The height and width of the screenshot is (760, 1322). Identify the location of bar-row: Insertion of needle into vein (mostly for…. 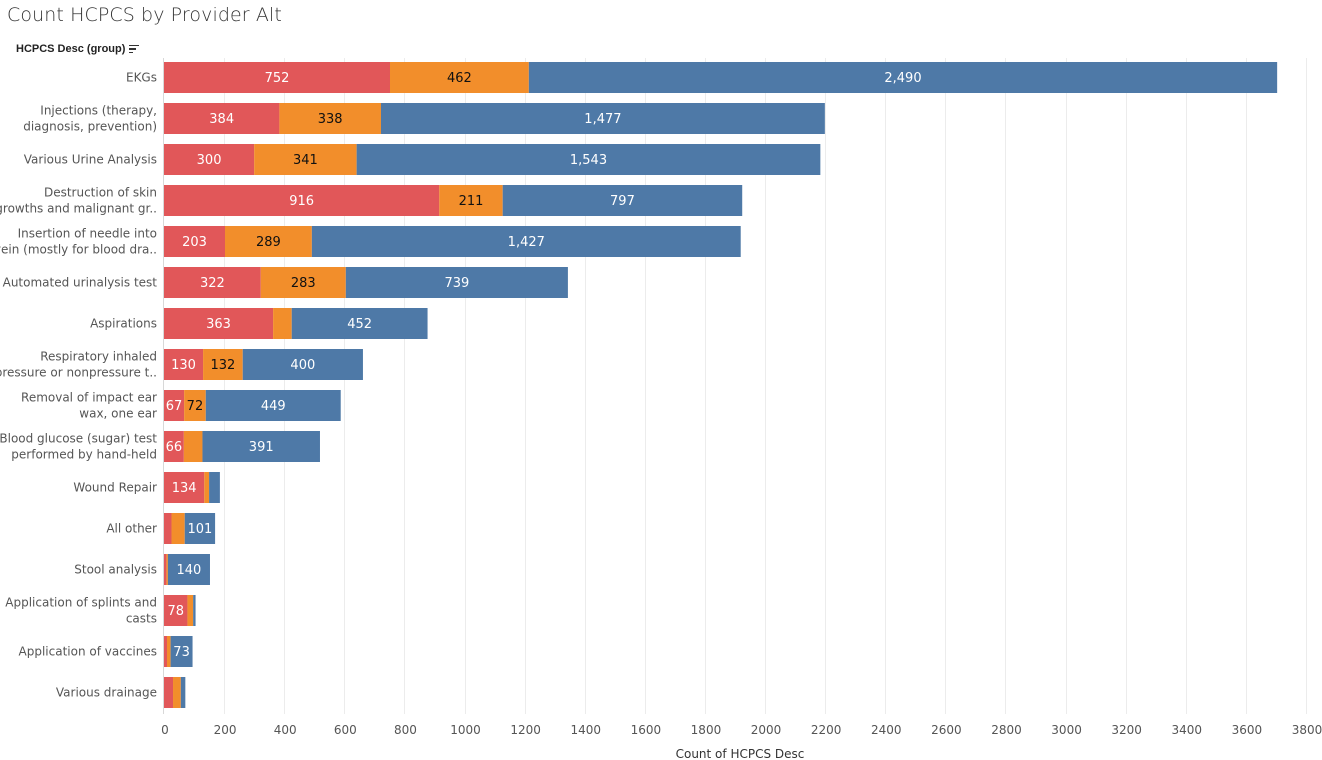
(370, 241).